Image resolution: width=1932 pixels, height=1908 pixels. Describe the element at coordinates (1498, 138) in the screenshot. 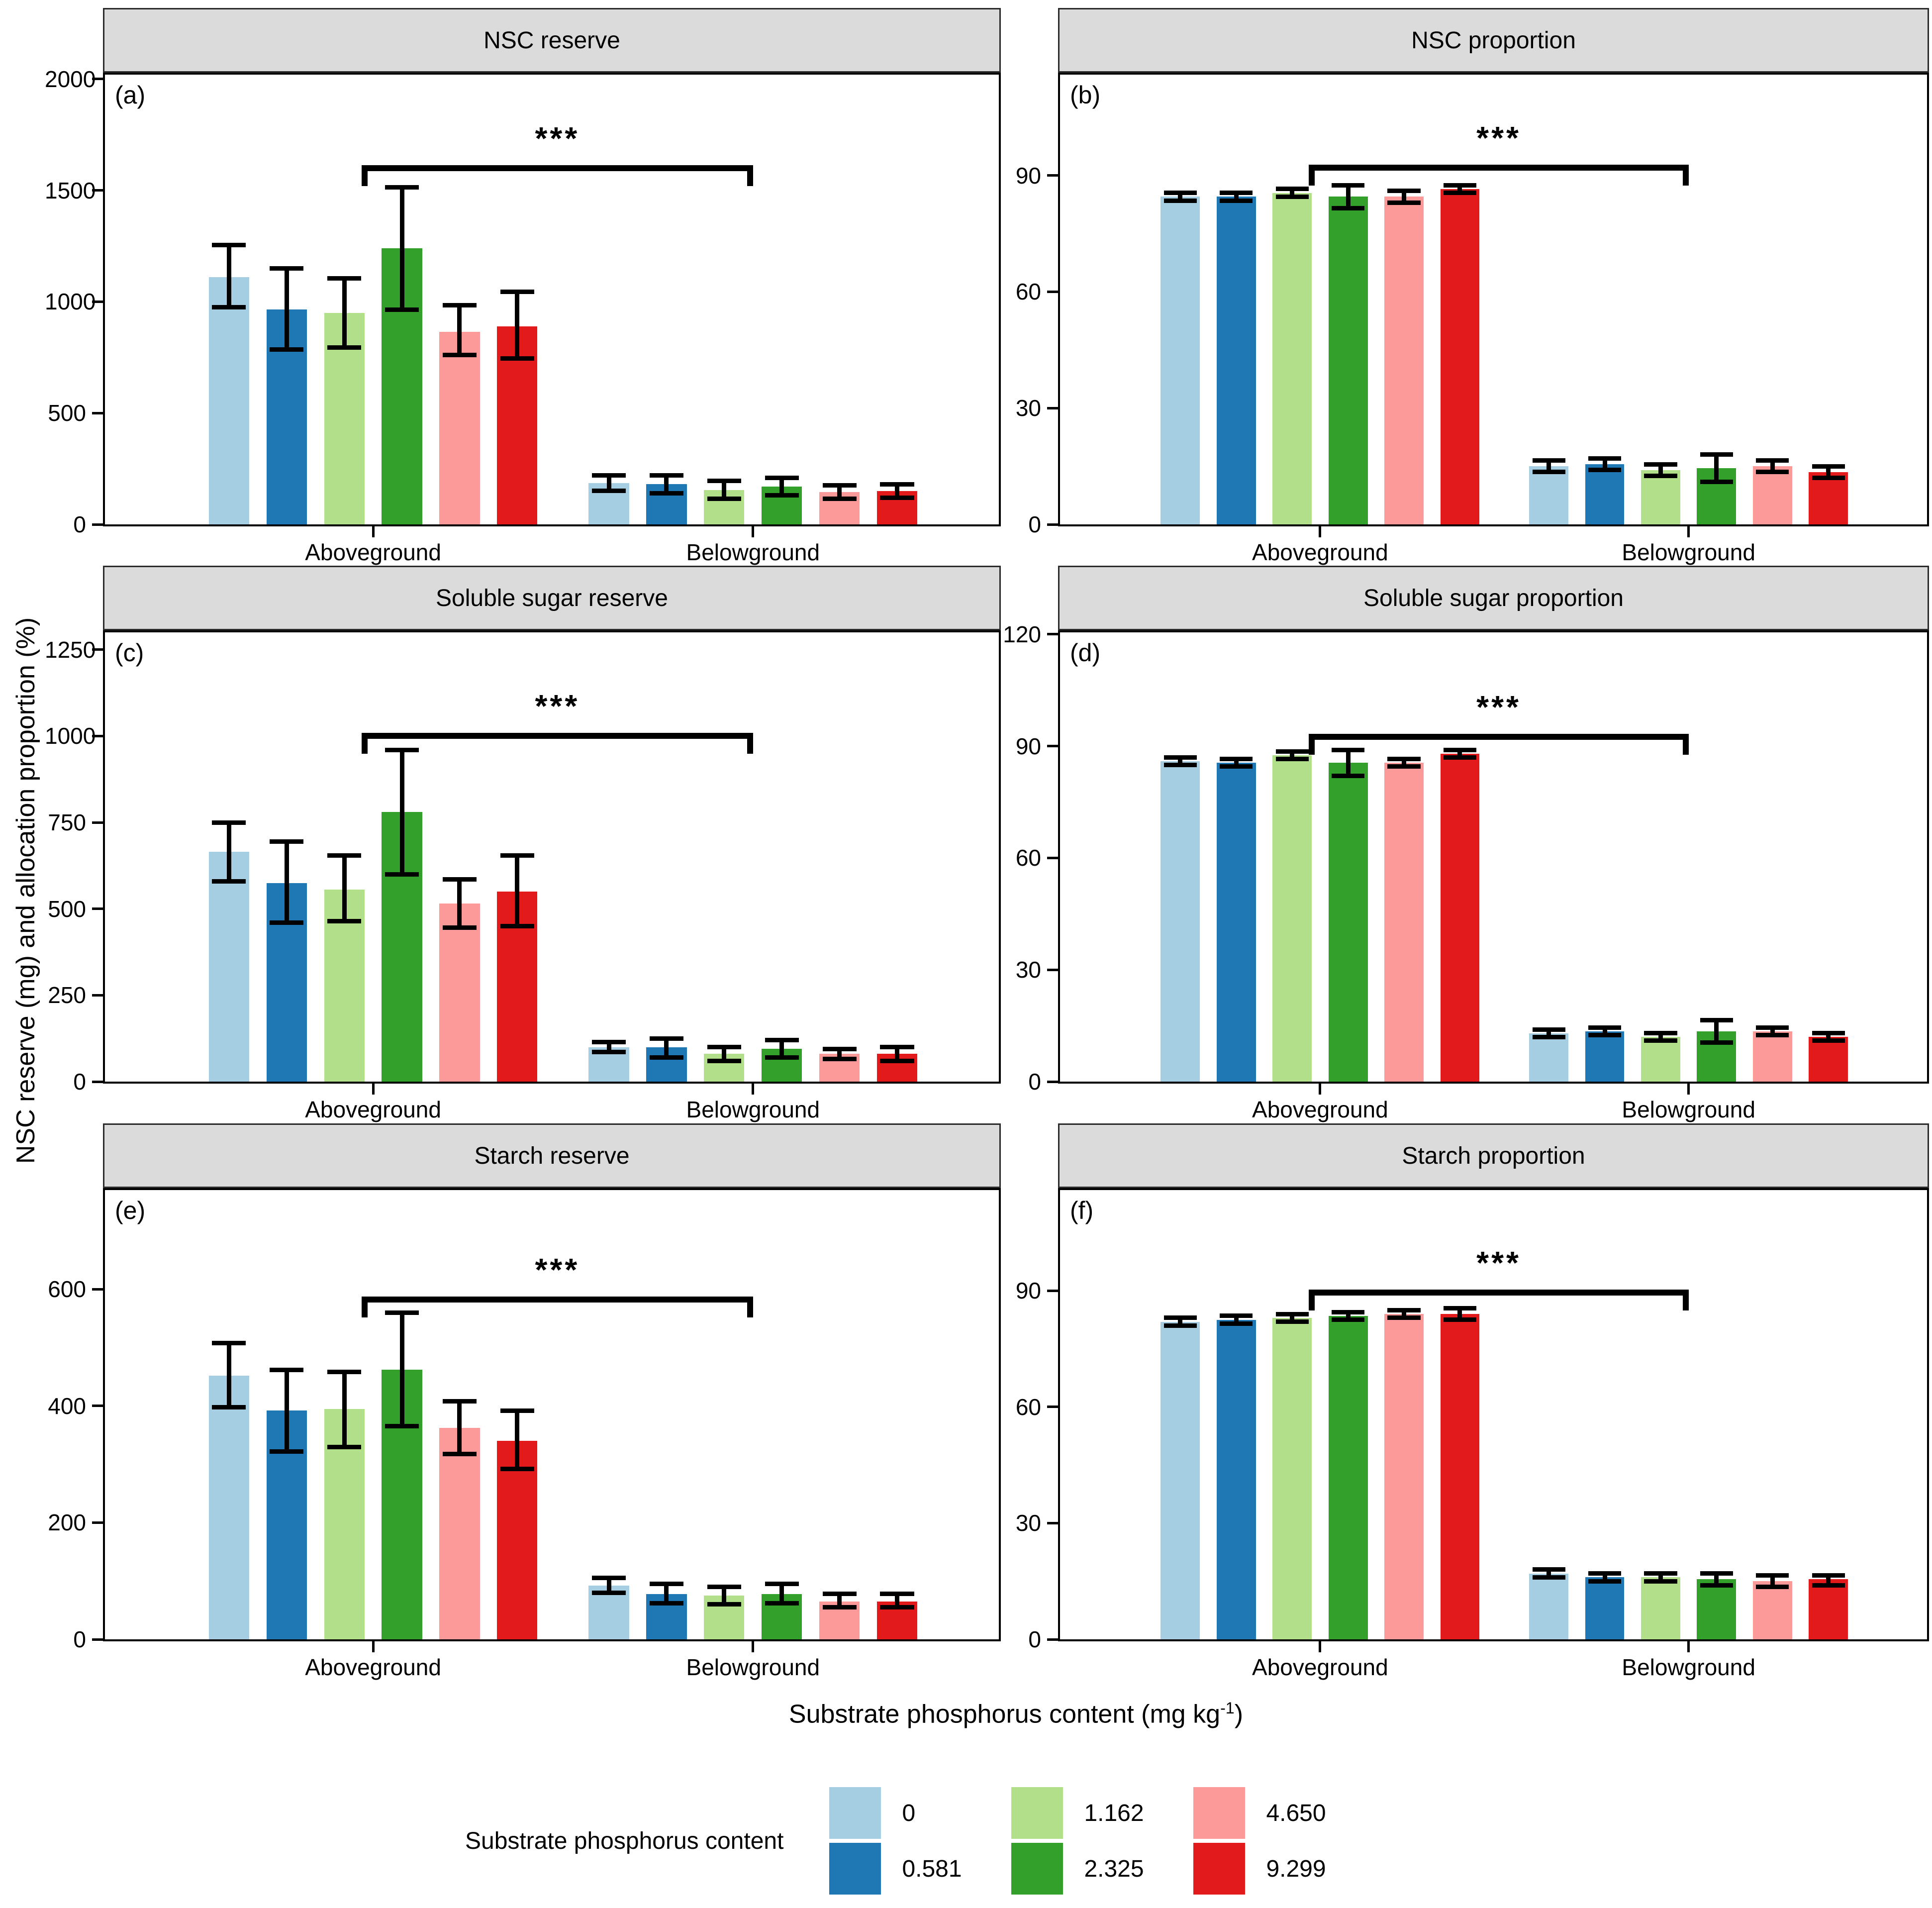

I see `significance-stars: ***` at that location.